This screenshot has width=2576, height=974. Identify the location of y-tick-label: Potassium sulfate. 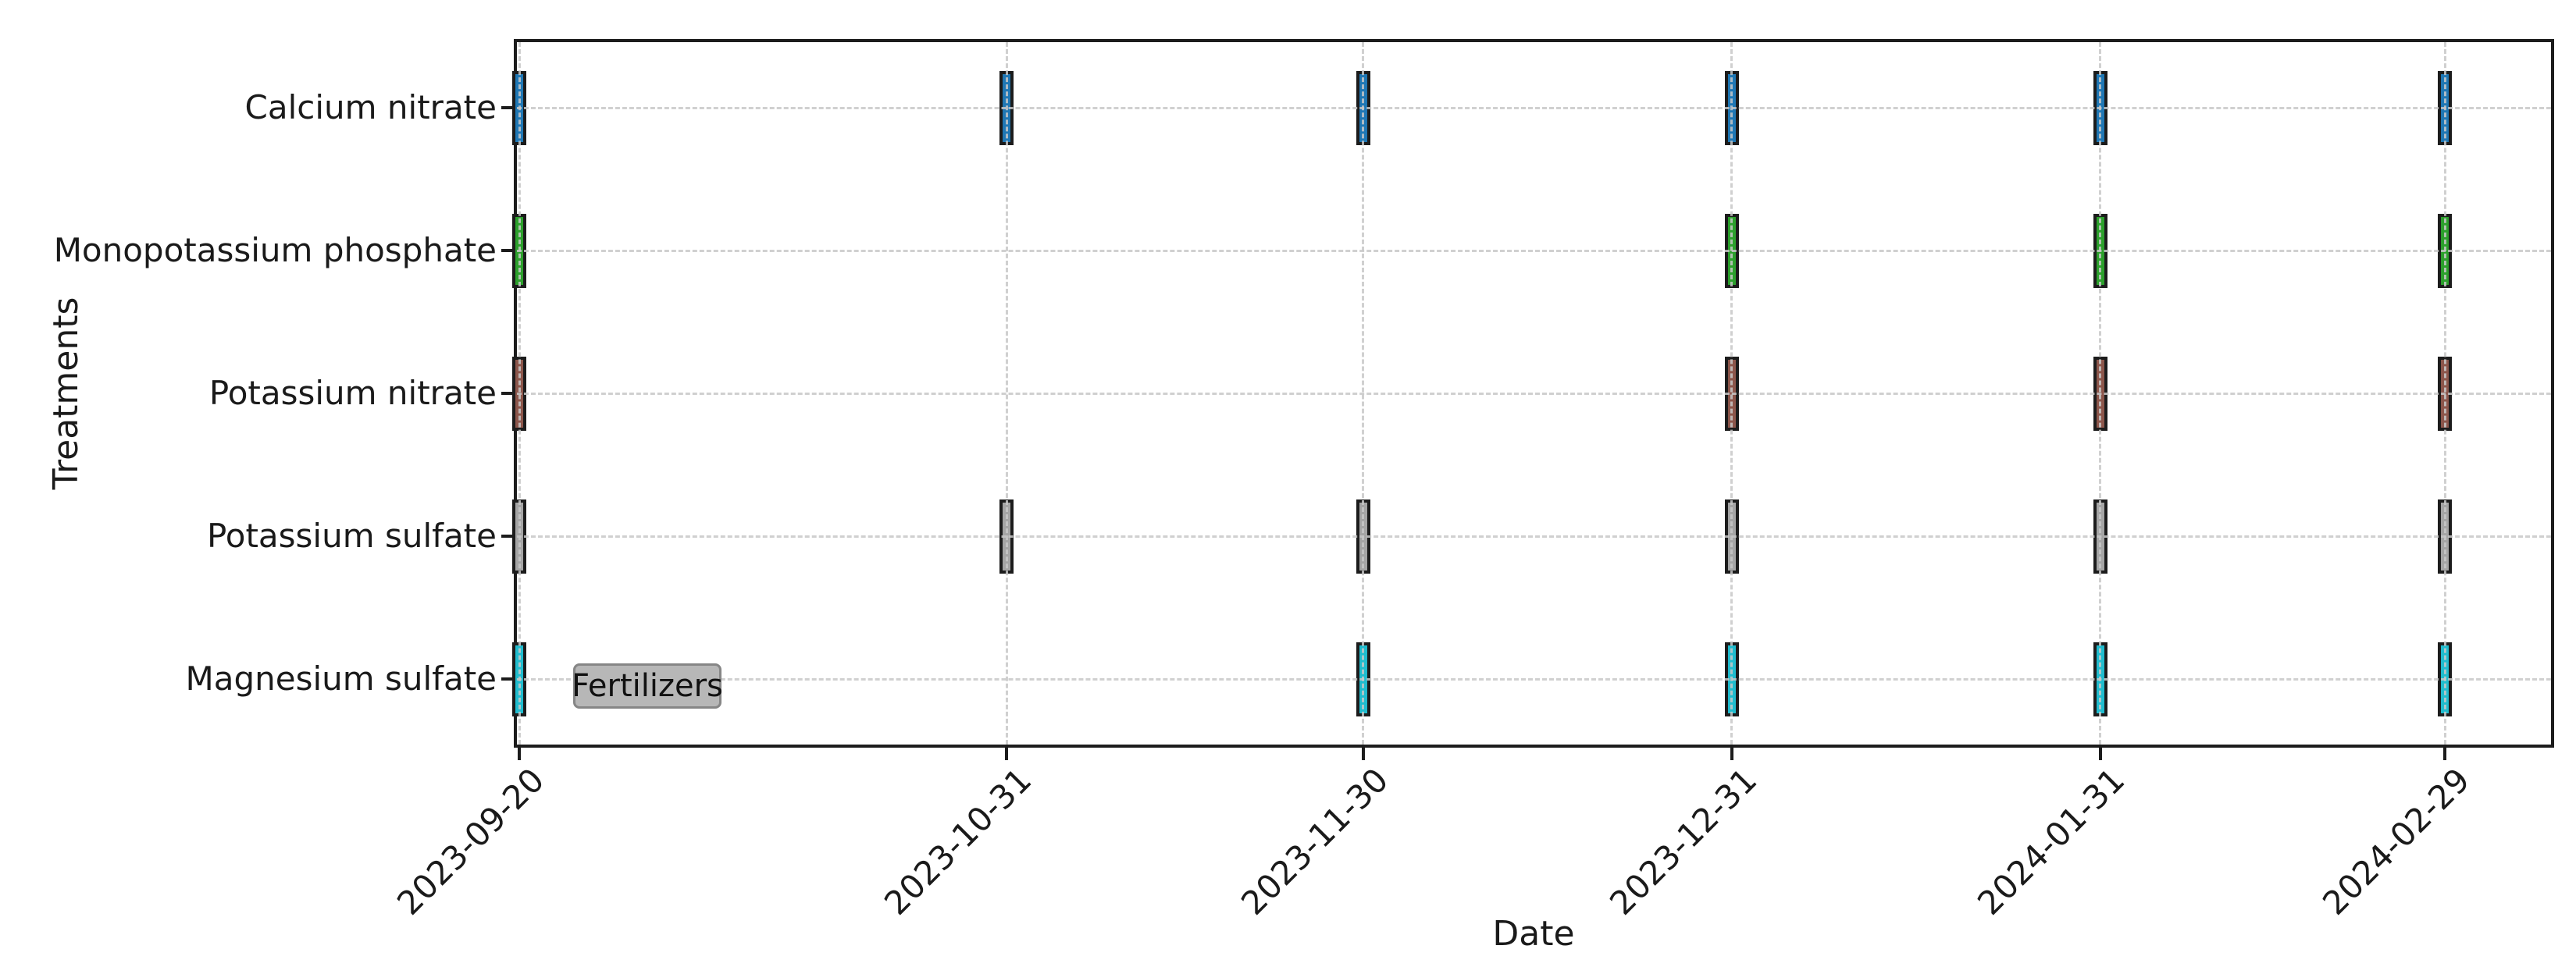
(351, 536).